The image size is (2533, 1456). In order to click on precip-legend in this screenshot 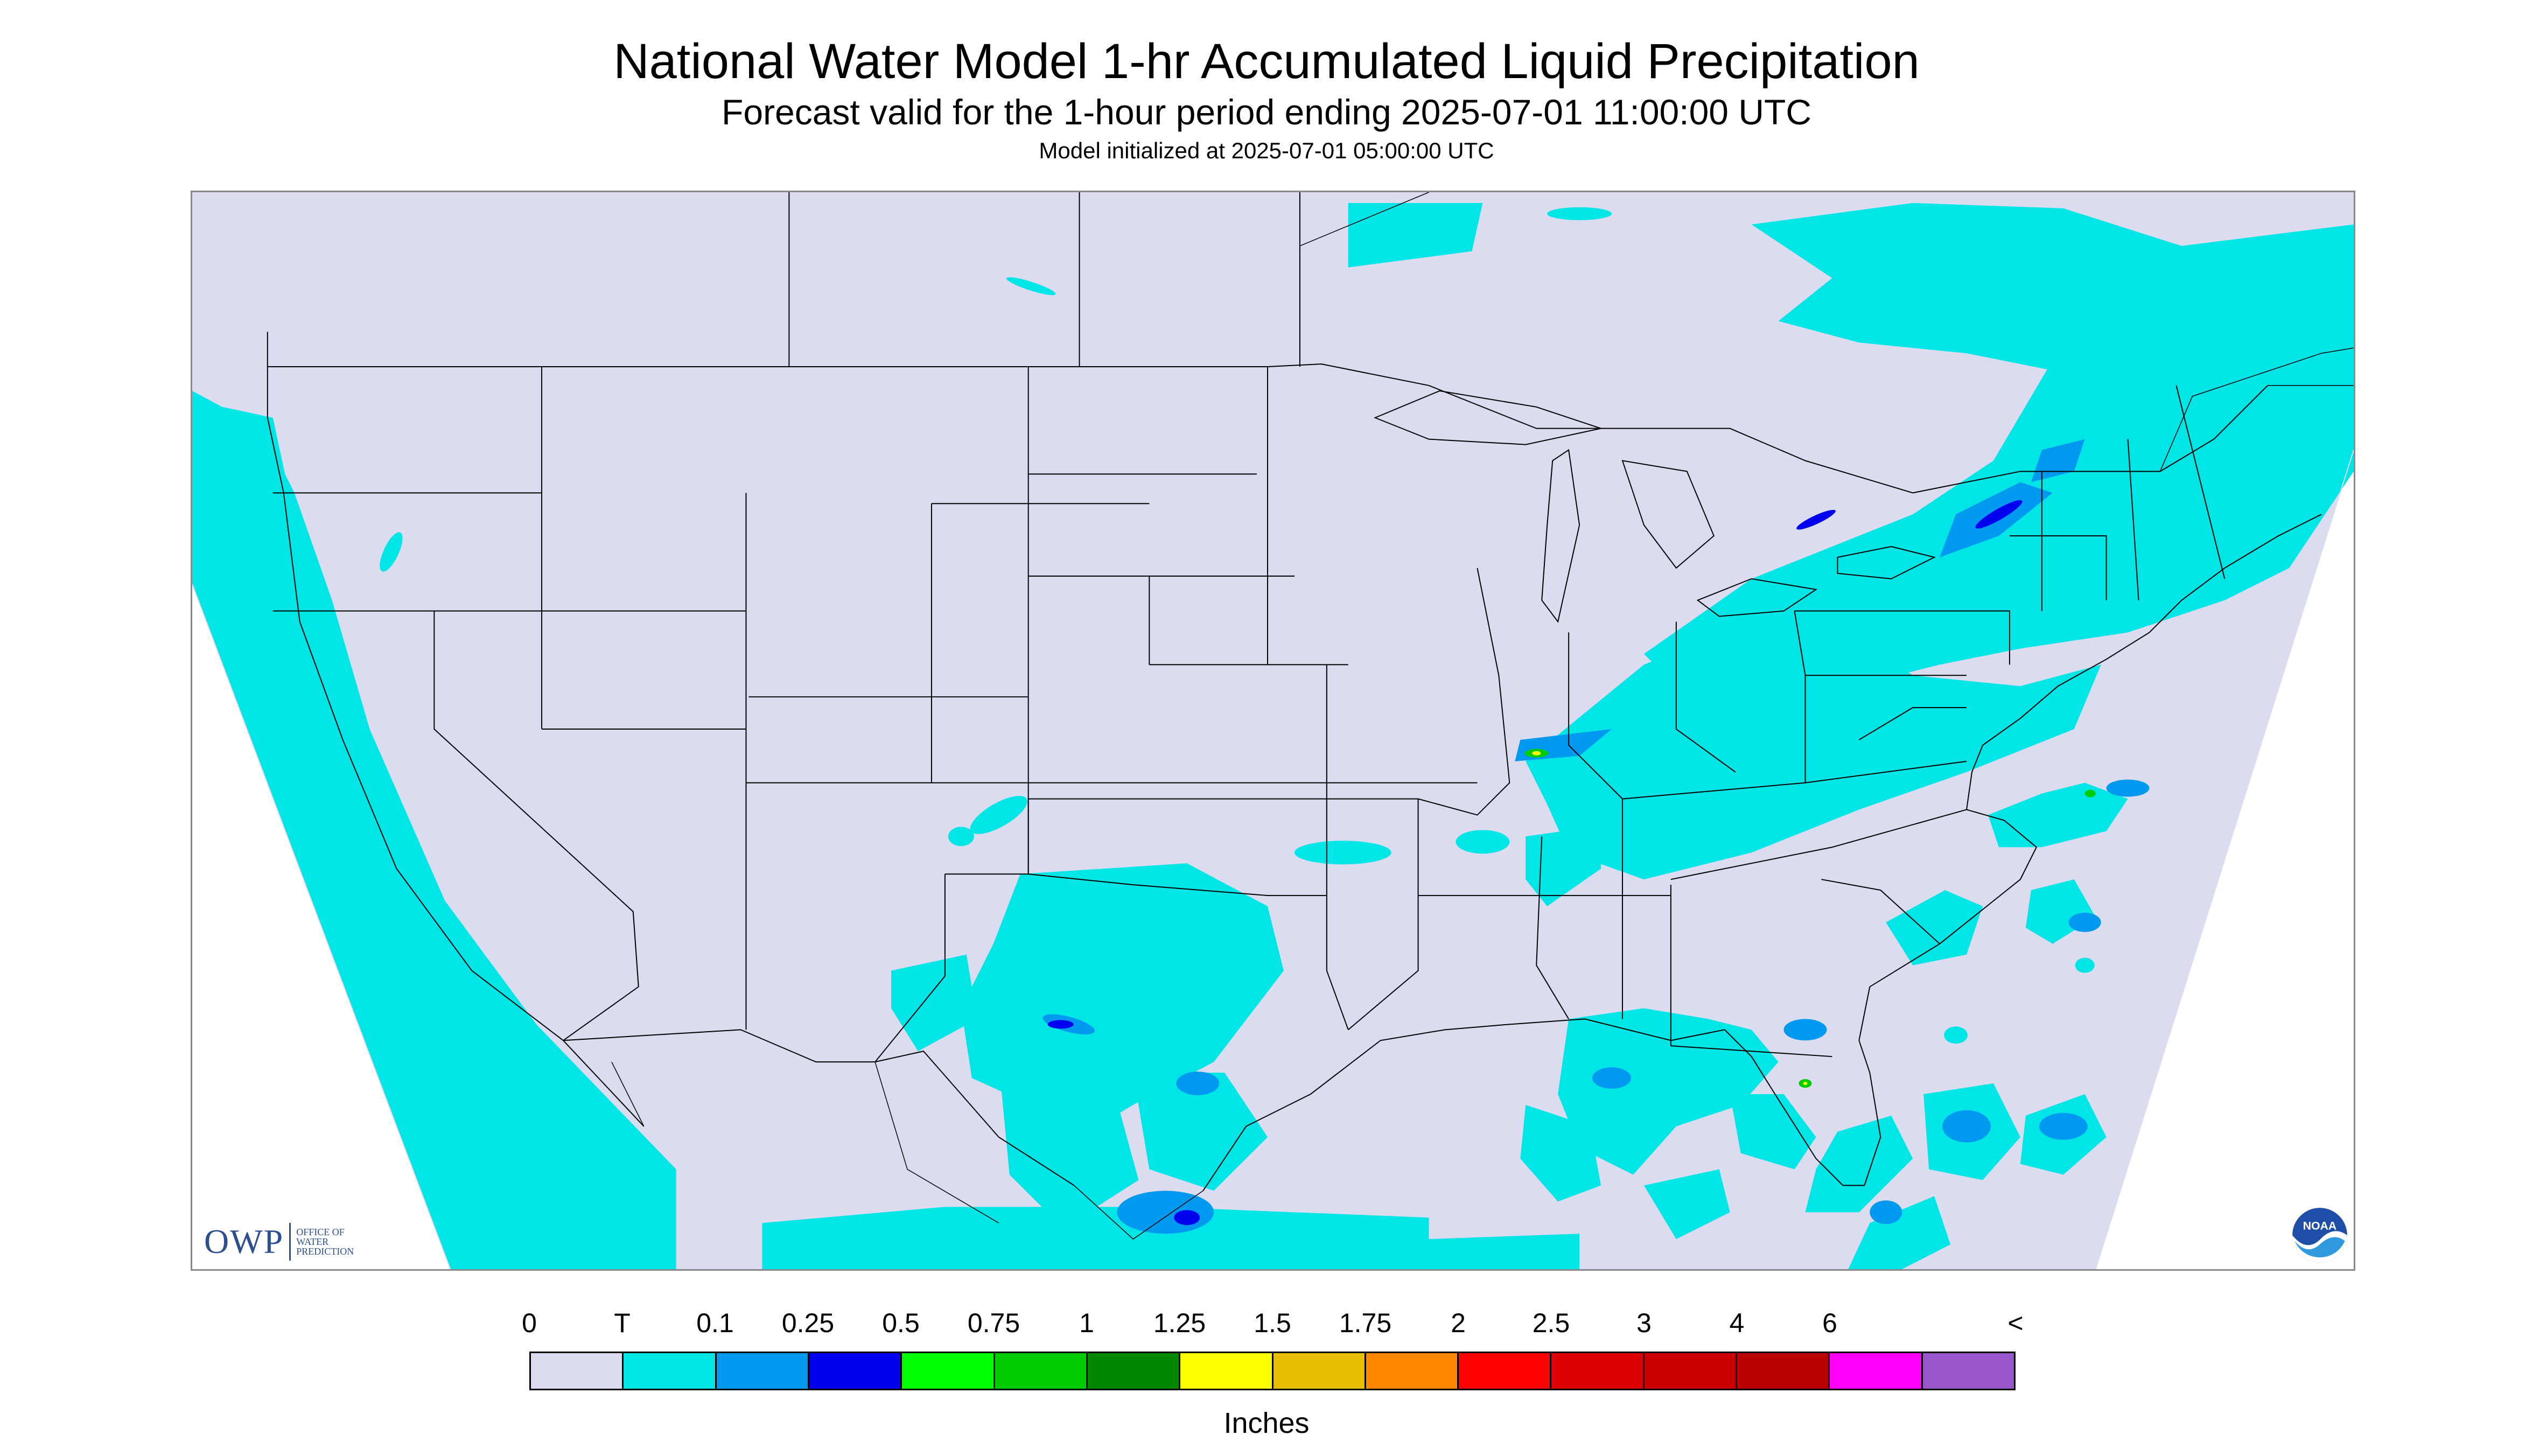, I will do `click(1272, 1371)`.